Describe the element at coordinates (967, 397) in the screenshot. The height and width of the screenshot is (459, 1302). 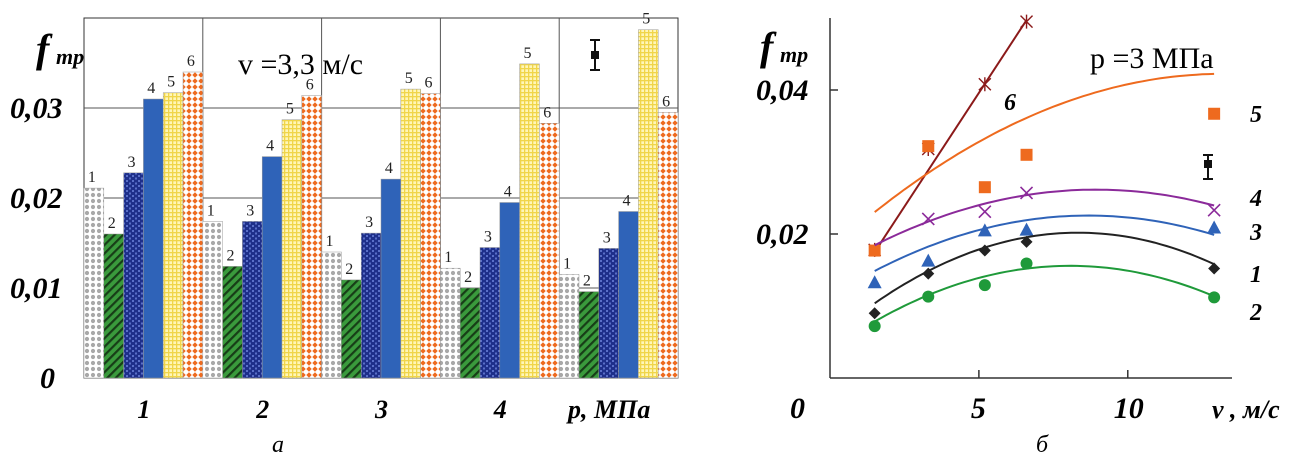
I see `x-tick-labels: 0 5 10` at that location.